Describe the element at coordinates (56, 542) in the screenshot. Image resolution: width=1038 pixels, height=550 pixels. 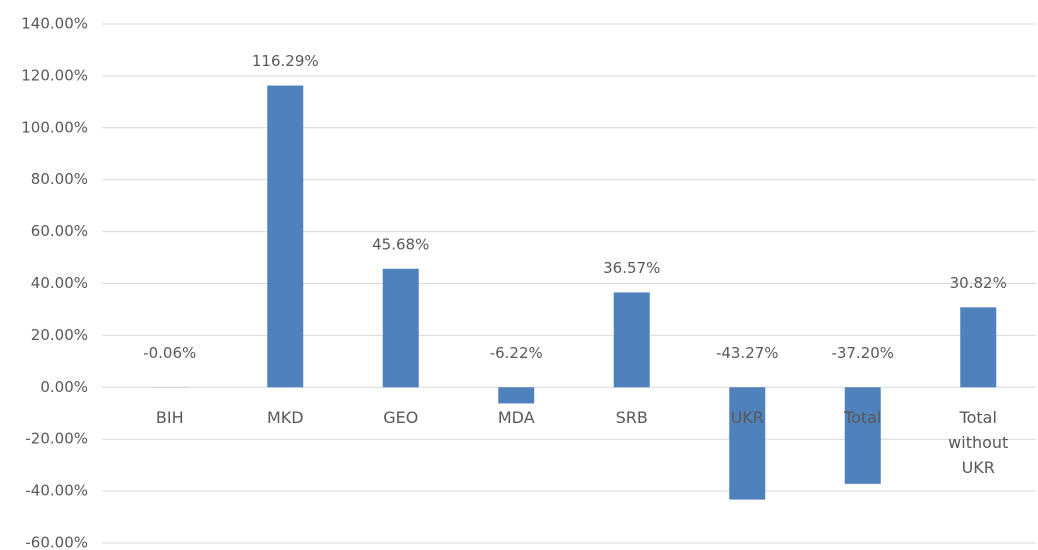
I see `y-tick-label: -60.00%` at that location.